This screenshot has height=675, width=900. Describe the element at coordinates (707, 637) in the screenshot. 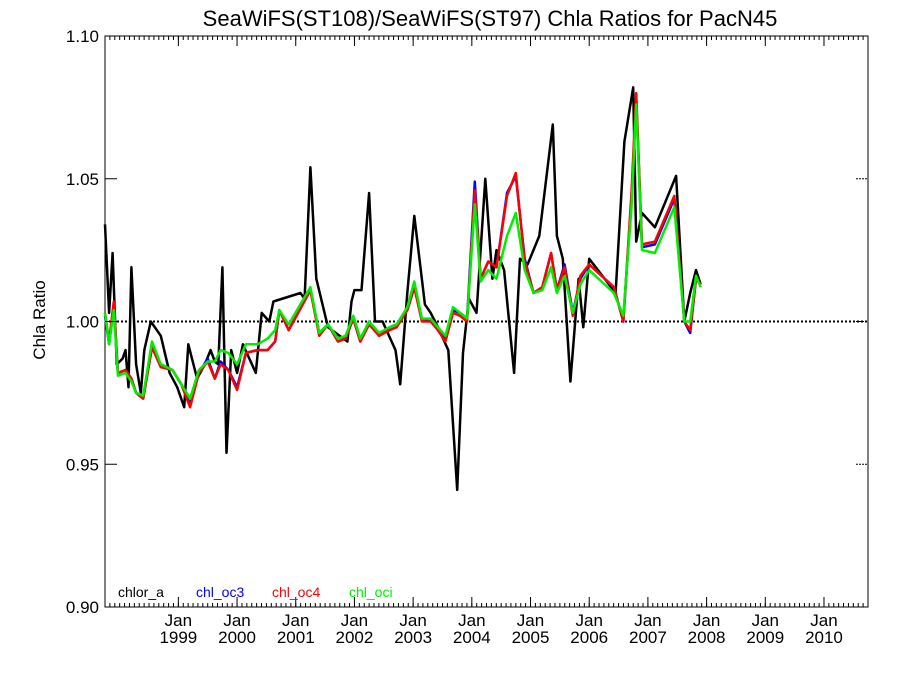

I see `x-tick-label-year: 2008` at that location.